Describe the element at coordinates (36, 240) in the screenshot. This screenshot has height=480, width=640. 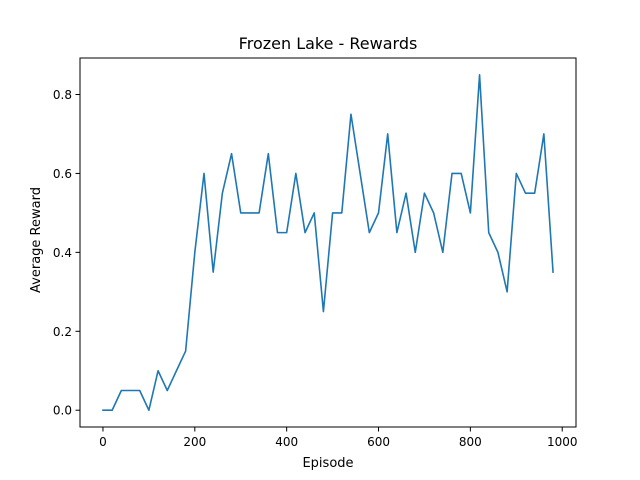
I see `y-axis-label: Average Reward` at that location.